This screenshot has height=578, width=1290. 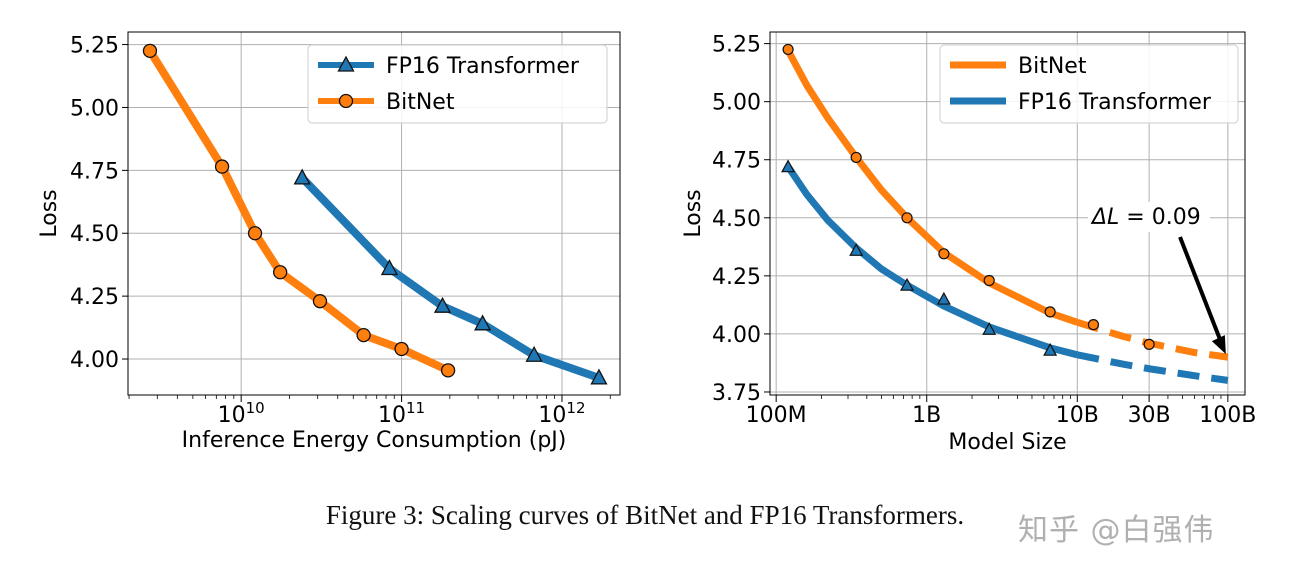 What do you see at coordinates (1152, 367) in the screenshot?
I see `fp16-transformer-extrapolation-line` at bounding box center [1152, 367].